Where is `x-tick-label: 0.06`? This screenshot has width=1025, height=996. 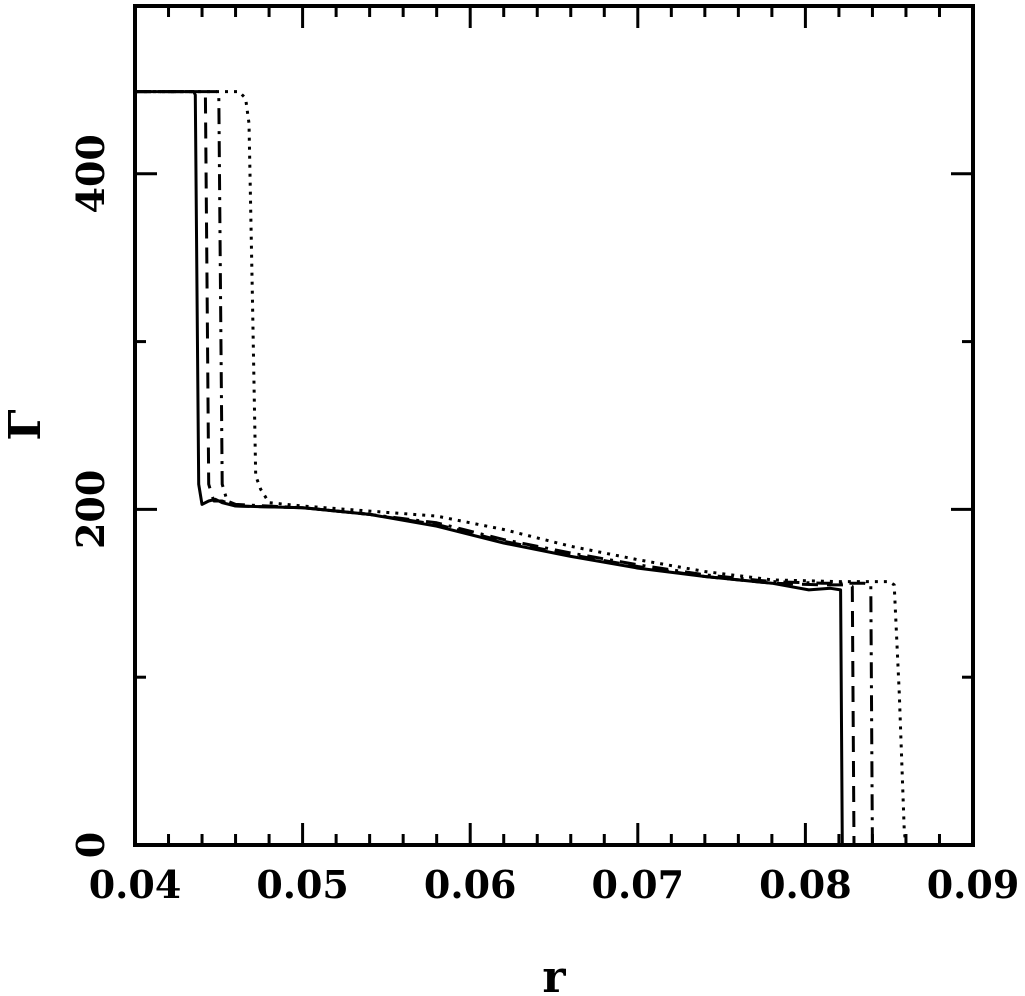
x-tick-label: 0.06 is located at coordinates (470, 884).